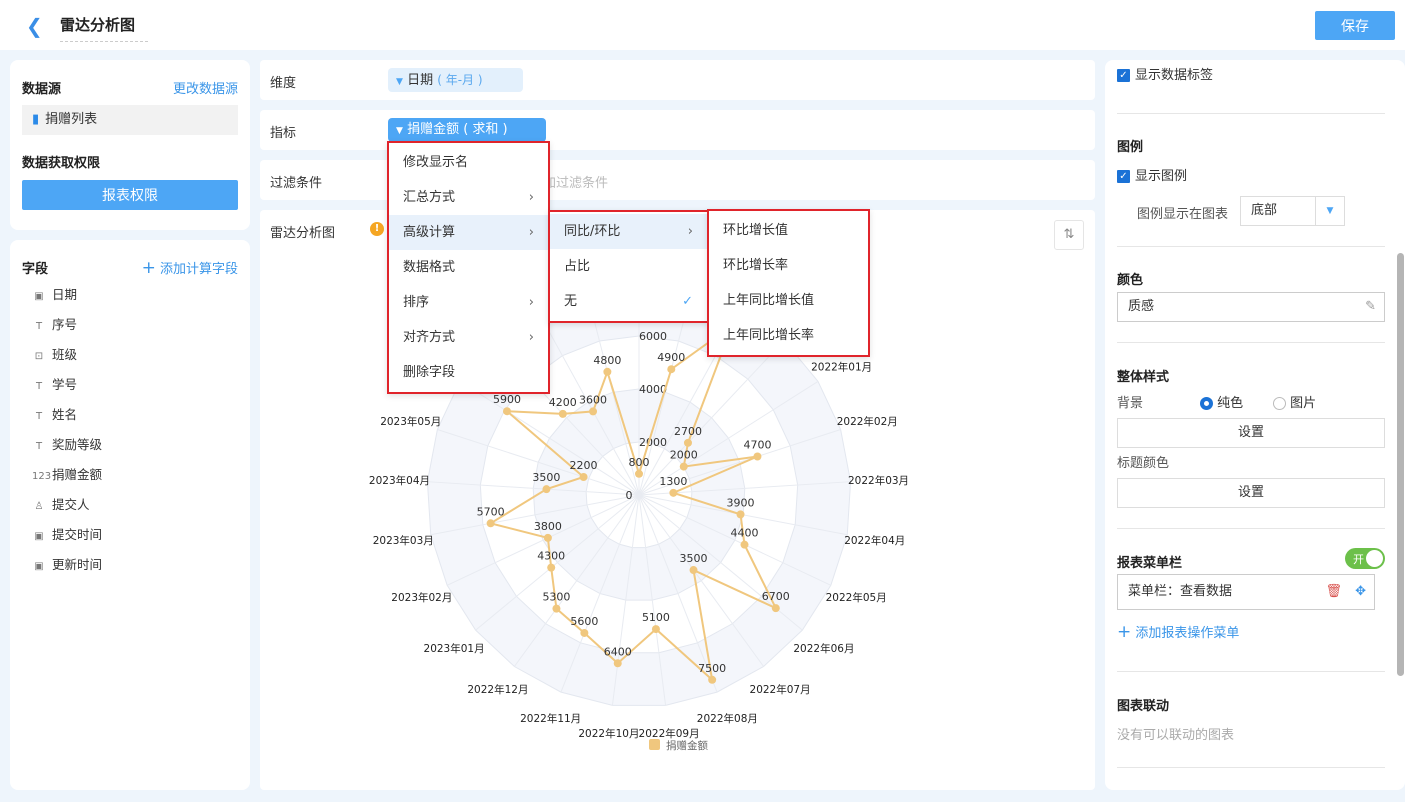  What do you see at coordinates (628, 231) in the screenshot?
I see `menu-item: 同比/环比 ›` at bounding box center [628, 231].